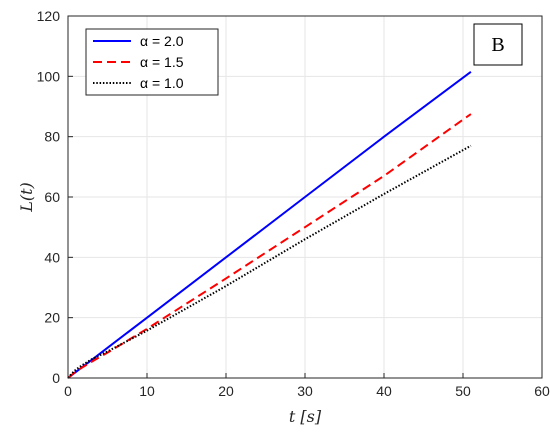 The image size is (550, 438). I want to click on y-tick-label: 80, so click(52, 137).